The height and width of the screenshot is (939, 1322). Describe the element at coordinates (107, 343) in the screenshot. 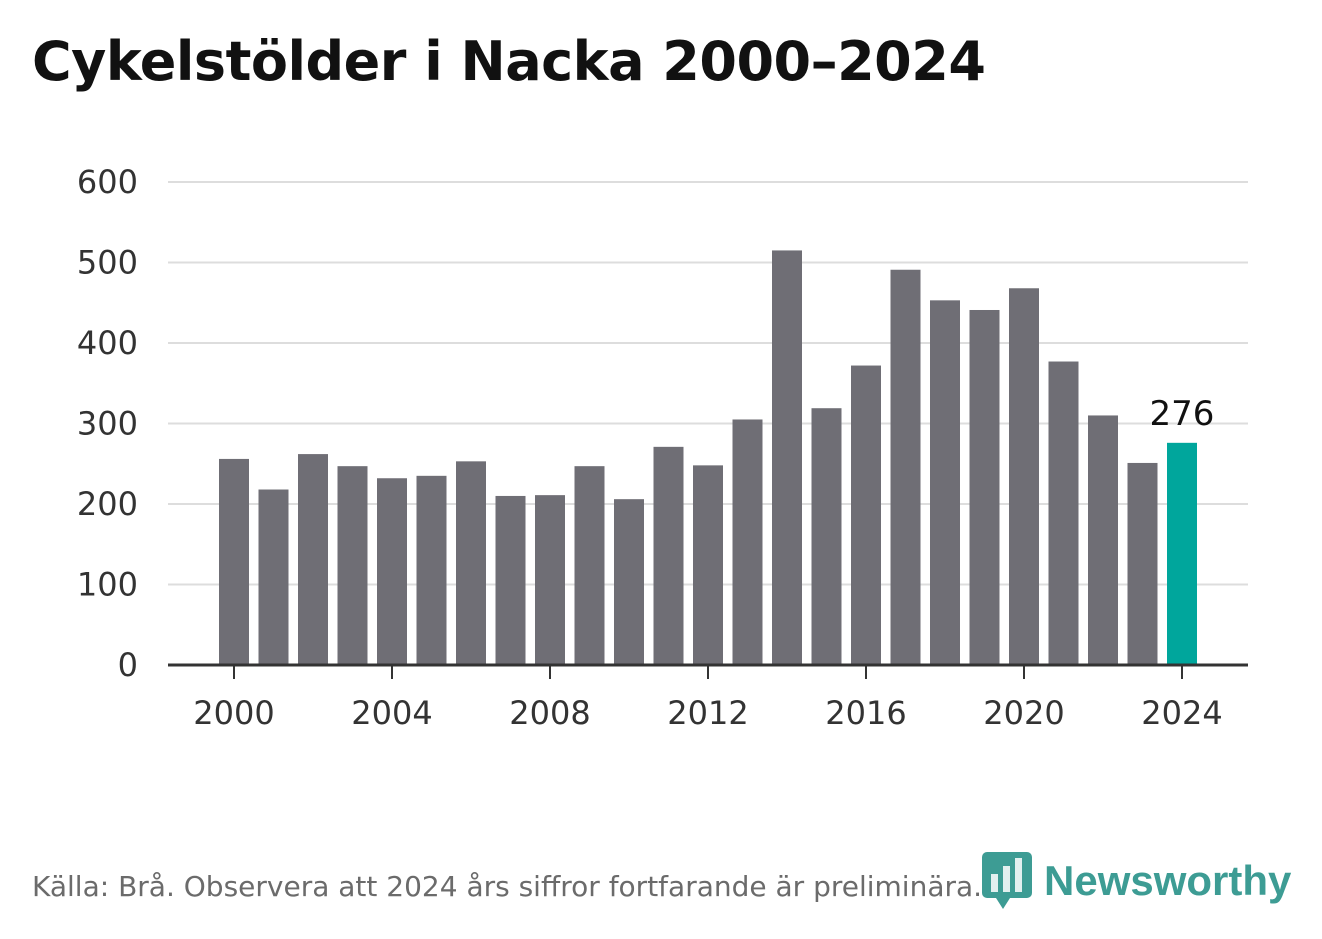

I see `y-tick-label: 400` at that location.